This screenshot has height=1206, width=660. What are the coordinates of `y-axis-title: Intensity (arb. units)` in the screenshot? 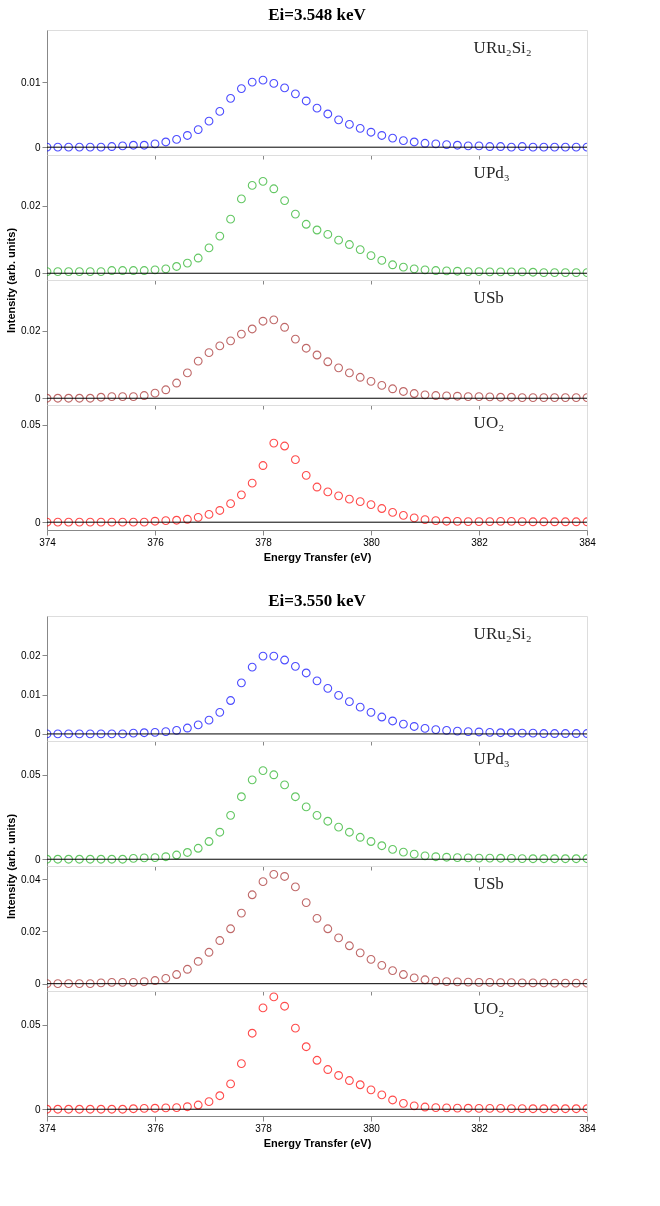 It's located at (11, 866).